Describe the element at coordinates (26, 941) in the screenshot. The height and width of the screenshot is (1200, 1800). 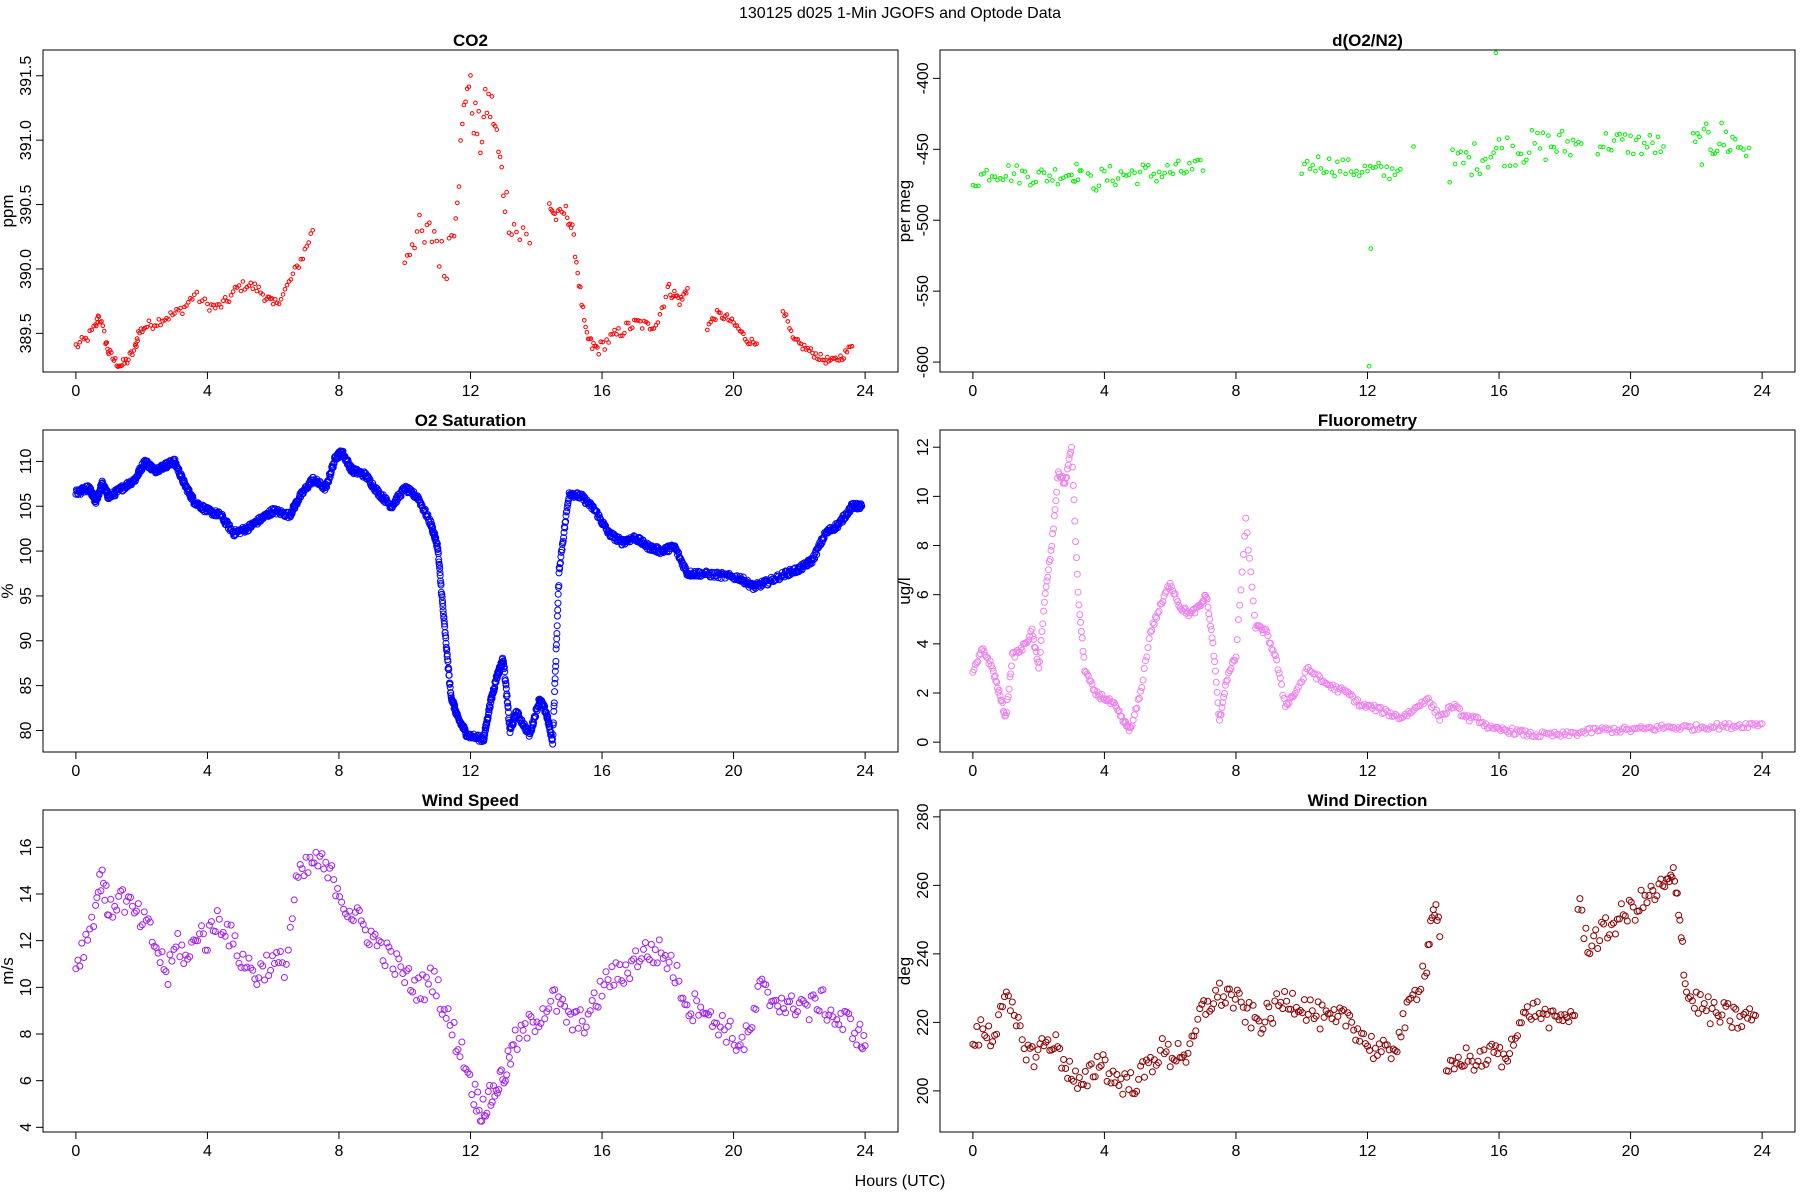
I see `y-tick-label: 12` at that location.